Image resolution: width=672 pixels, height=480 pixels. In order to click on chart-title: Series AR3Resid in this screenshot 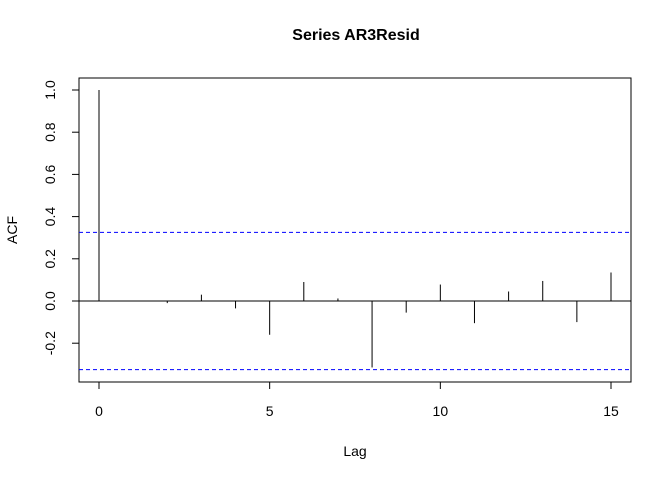, I will do `click(355, 35)`.